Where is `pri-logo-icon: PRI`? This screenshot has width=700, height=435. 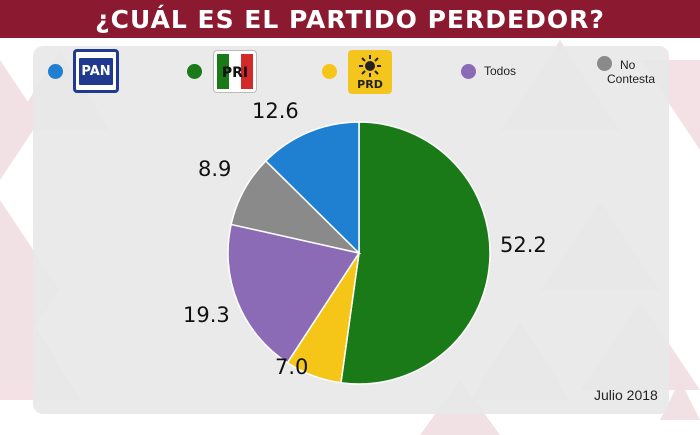 pri-logo-icon: PRI is located at coordinates (235, 71).